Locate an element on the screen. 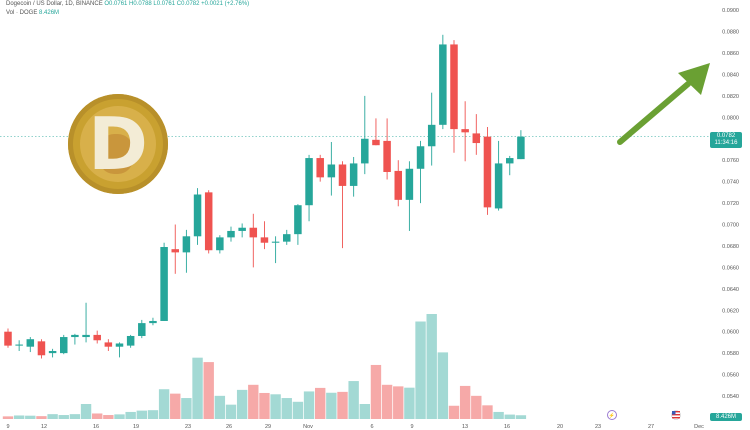  volume-label: Vol · DOGE is located at coordinates (22, 13).